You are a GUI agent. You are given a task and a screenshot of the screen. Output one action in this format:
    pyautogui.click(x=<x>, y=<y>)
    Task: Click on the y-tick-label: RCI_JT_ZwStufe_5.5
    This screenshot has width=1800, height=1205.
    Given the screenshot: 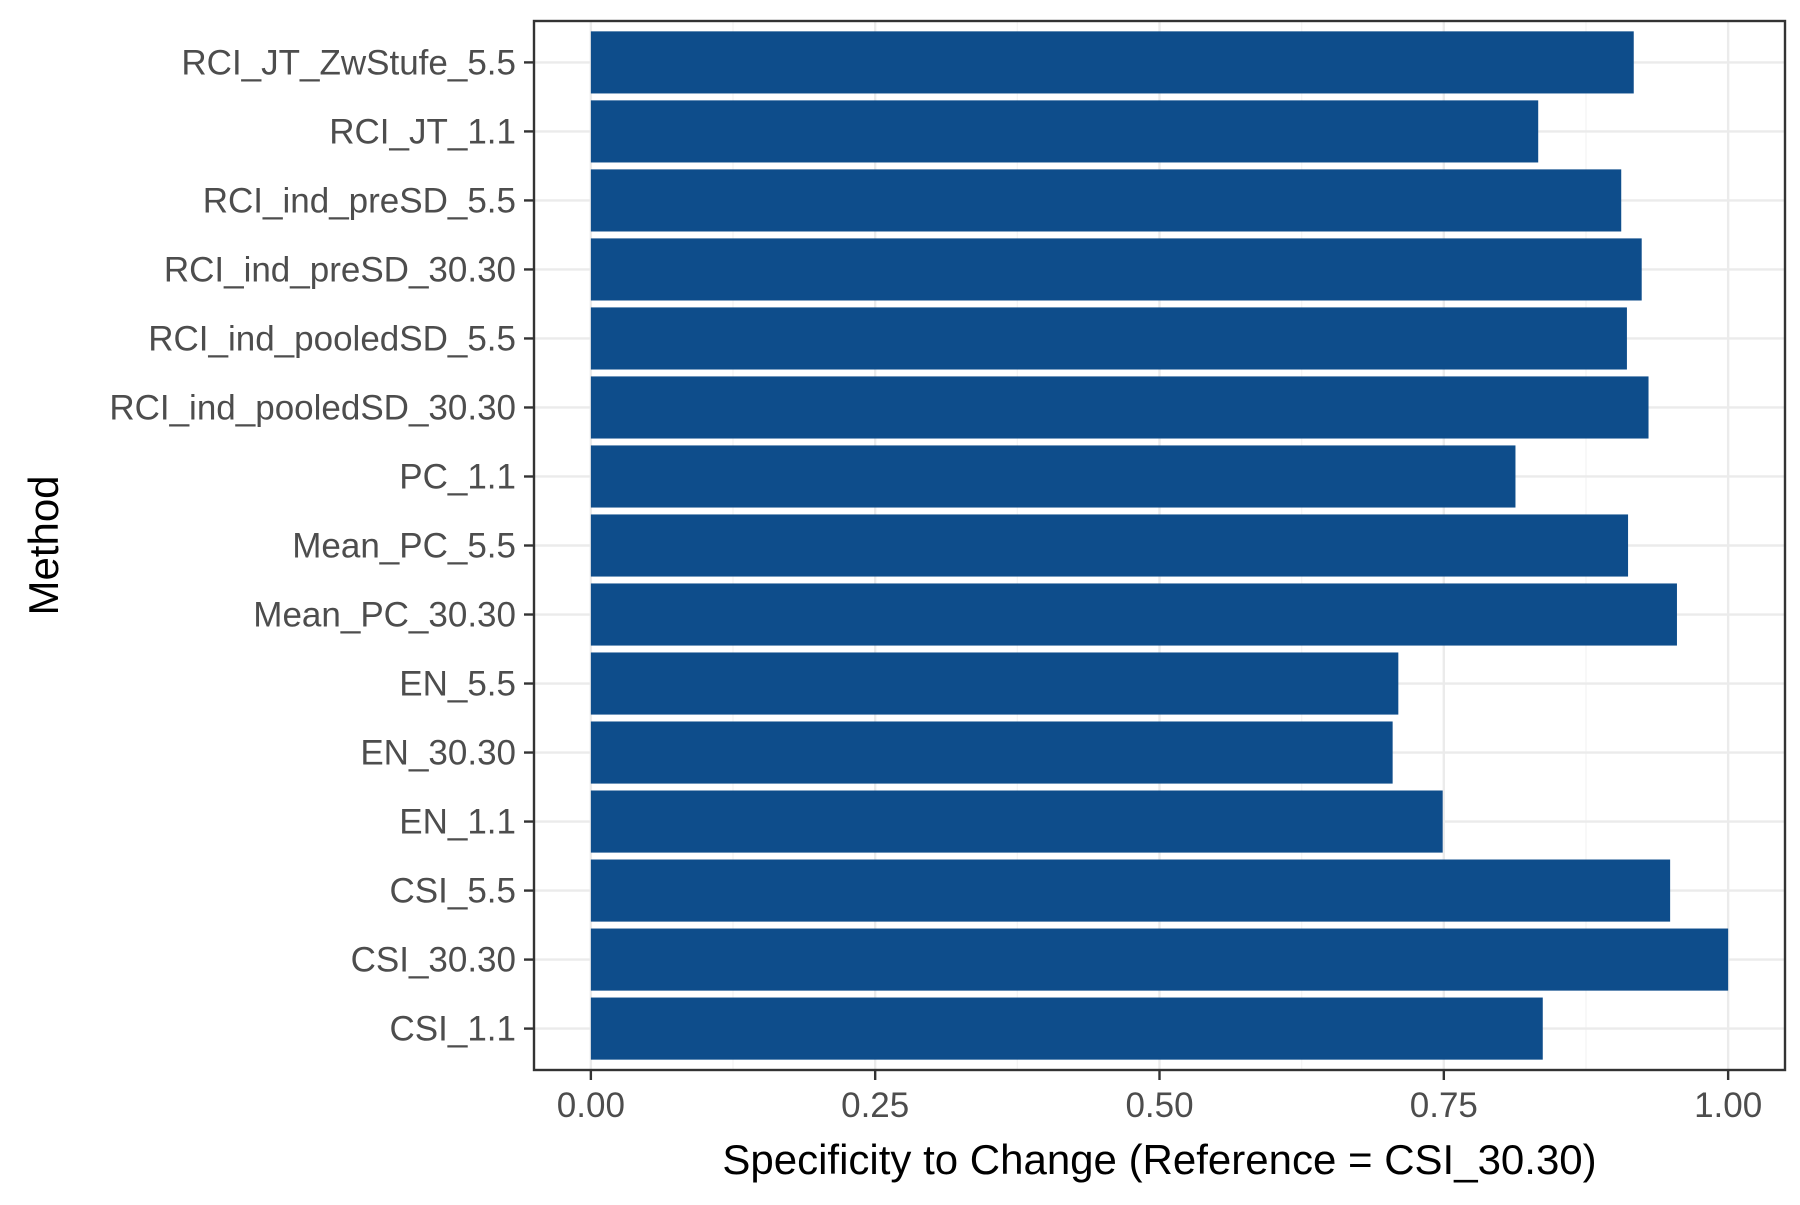 What is the action you would take?
    pyautogui.click(x=348, y=62)
    